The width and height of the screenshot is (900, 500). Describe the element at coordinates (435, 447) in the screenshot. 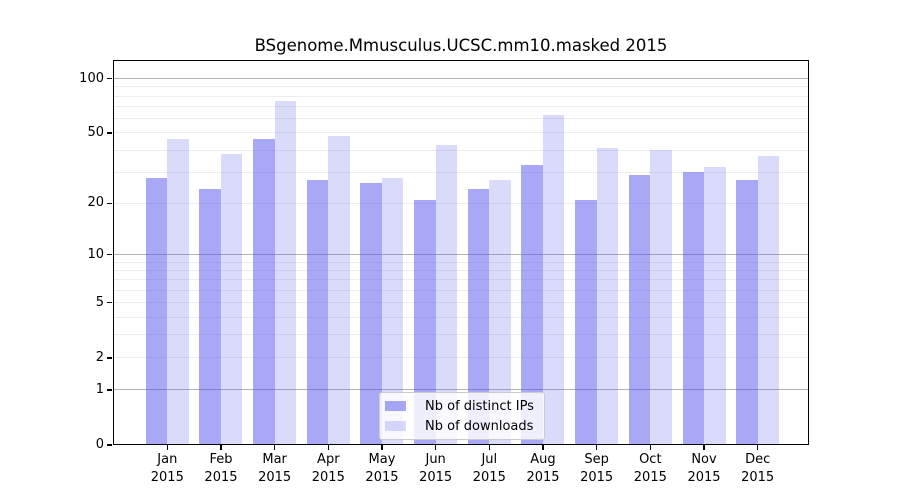

I see `x-tick-jun` at that location.